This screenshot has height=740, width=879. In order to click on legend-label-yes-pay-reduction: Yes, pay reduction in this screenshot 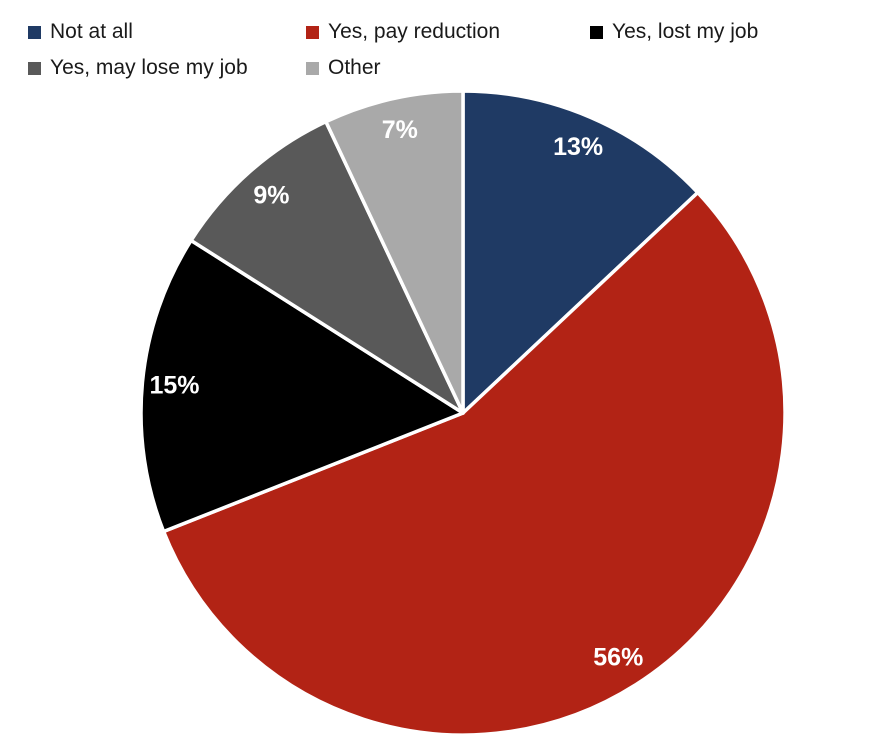, I will do `click(414, 31)`.